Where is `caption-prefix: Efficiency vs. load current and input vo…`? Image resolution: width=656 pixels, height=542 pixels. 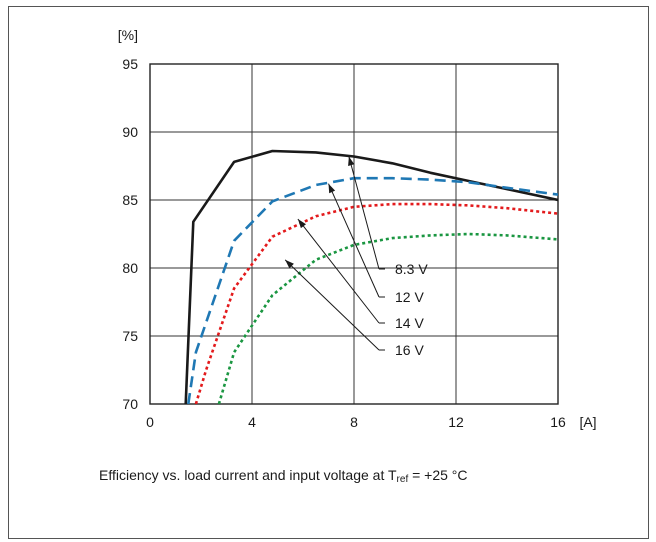 caption-prefix: Efficiency vs. load current and input vo… is located at coordinates (248, 475).